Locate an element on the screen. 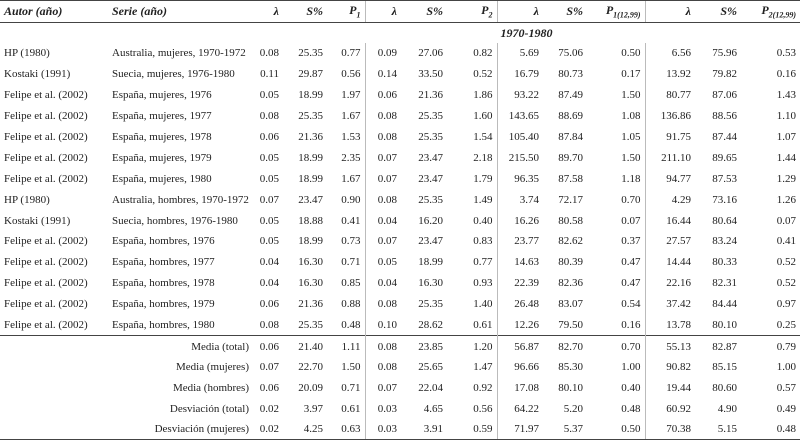 The width and height of the screenshot is (800, 440). summary-label: Desviación (total) is located at coordinates (209, 408).